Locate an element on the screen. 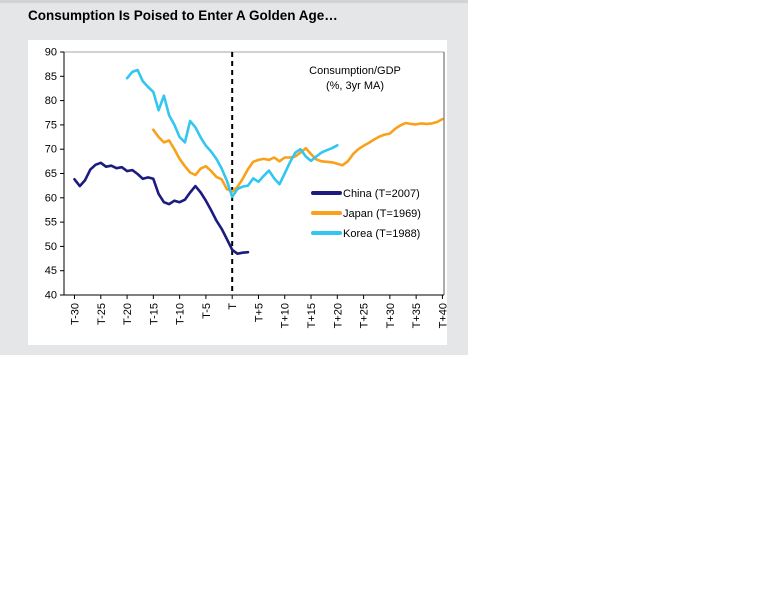 The image size is (768, 614). x-tick-label: T-15 is located at coordinates (154, 314).